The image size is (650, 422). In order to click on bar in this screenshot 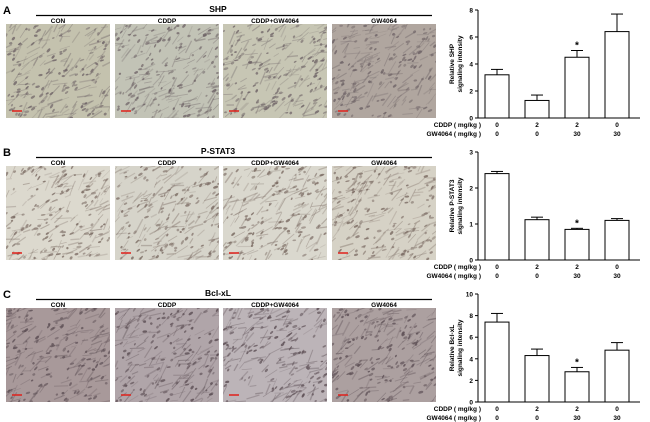, I will do `click(537, 379)`.